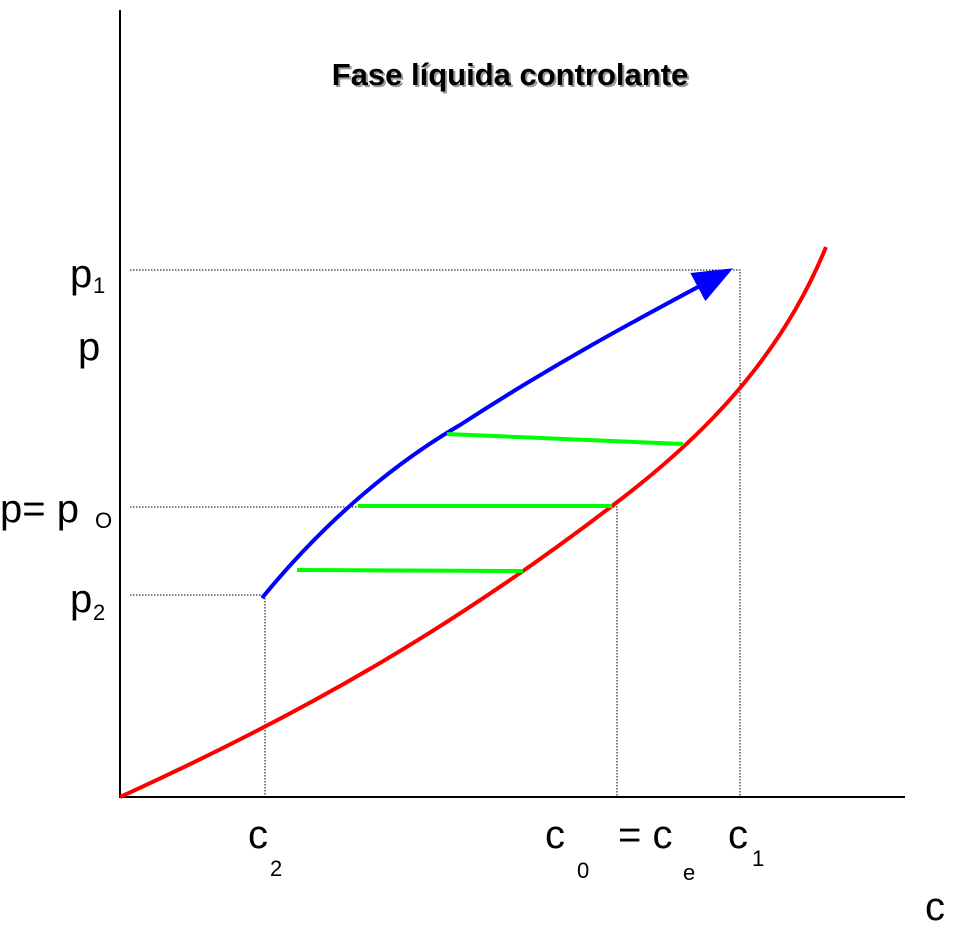  What do you see at coordinates (583, 870) in the screenshot?
I see `x-label-sub: 0` at bounding box center [583, 870].